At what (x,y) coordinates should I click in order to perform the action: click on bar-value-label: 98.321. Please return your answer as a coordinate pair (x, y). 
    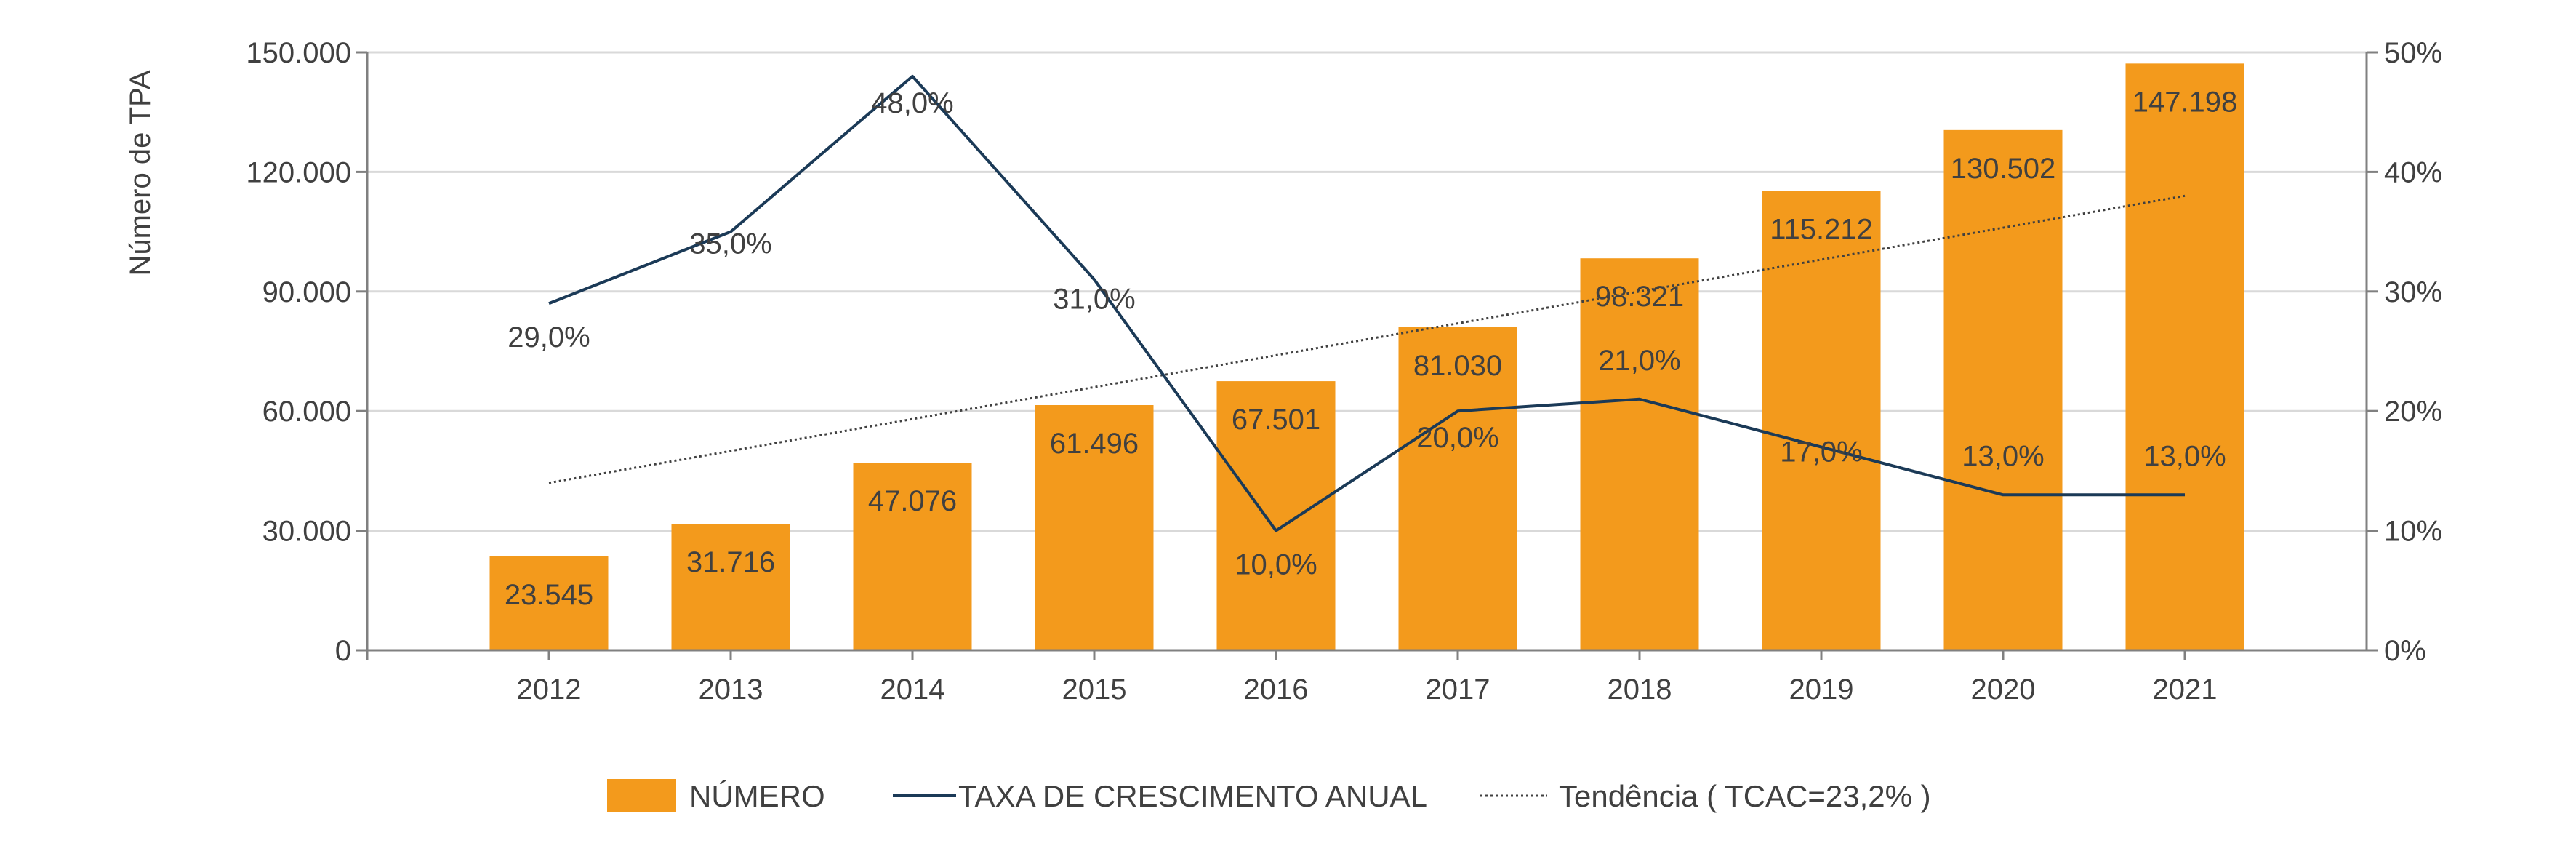
    Looking at the image, I should click on (1639, 297).